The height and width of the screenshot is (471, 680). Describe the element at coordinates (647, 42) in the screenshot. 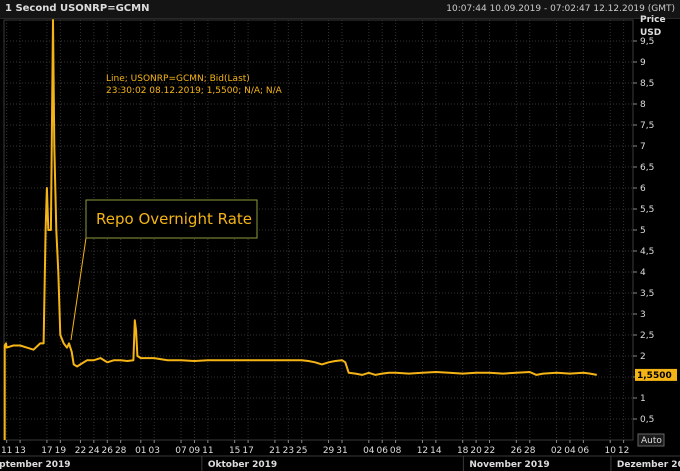

I see `y-tick-label: 9,5` at that location.